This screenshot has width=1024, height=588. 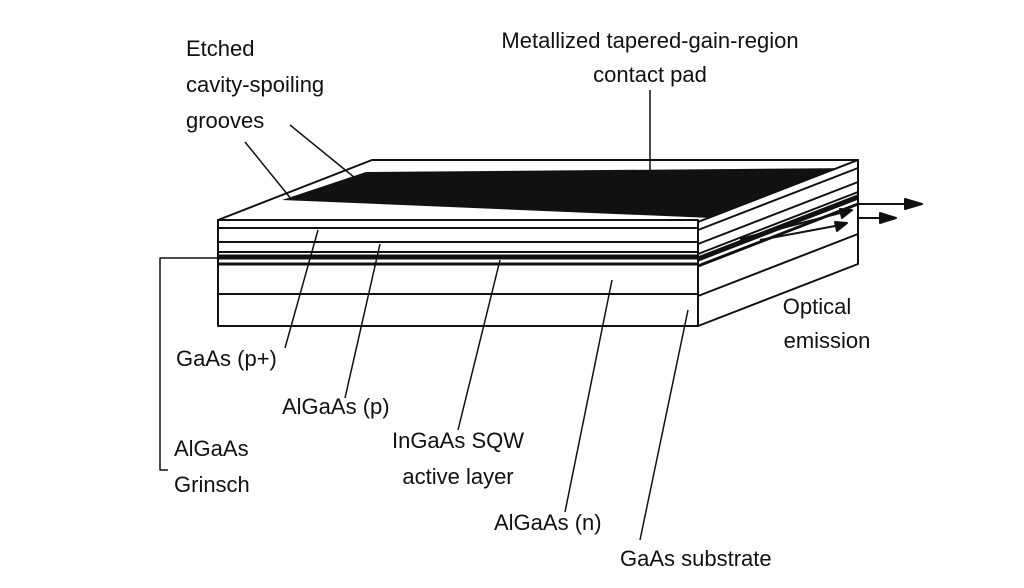 I want to click on label-etched-line2: cavity-spoiling, so click(x=255, y=84).